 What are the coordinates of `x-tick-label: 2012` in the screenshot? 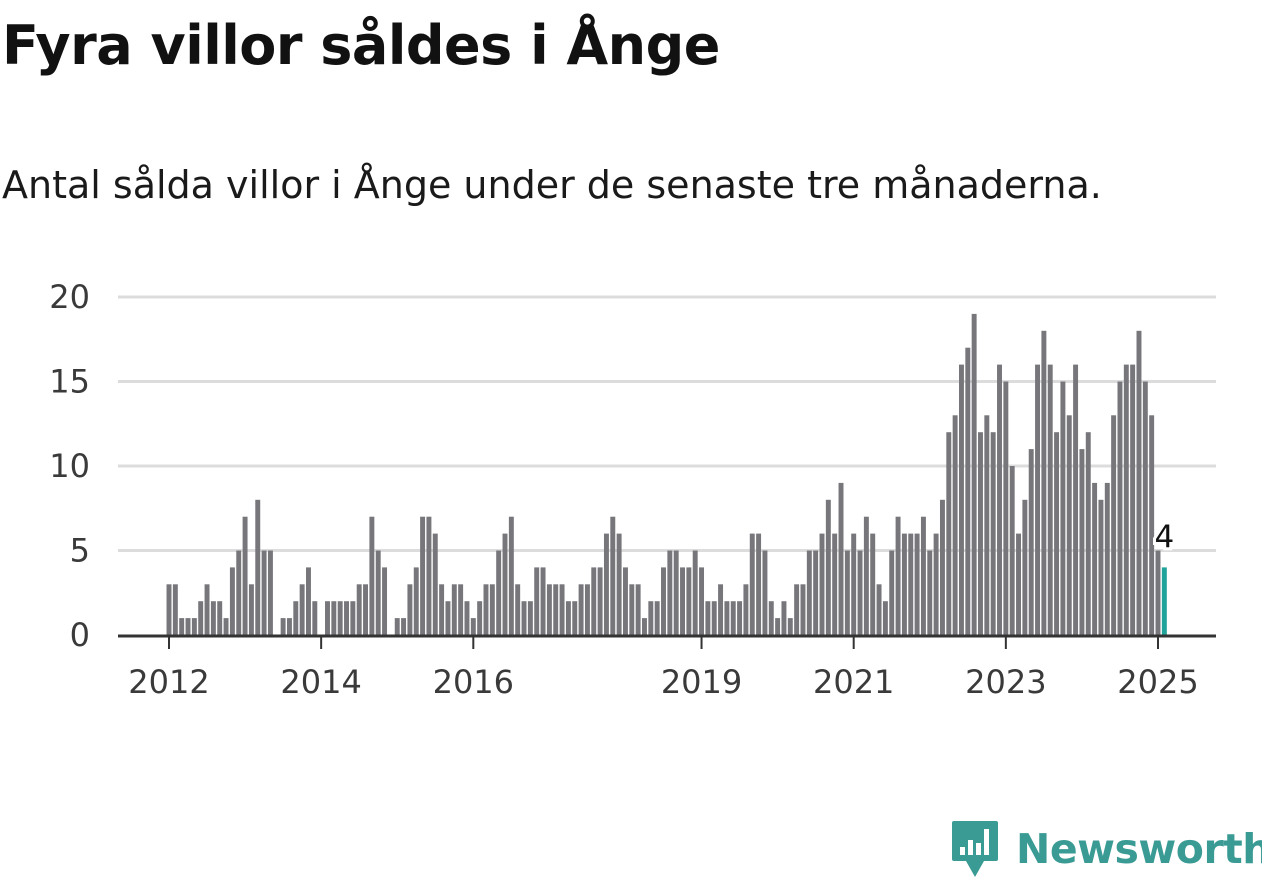 It's located at (168, 682).